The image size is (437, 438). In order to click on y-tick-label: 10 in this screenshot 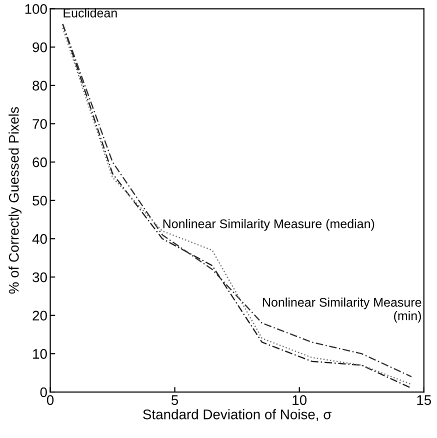, I will do `click(40, 354)`.